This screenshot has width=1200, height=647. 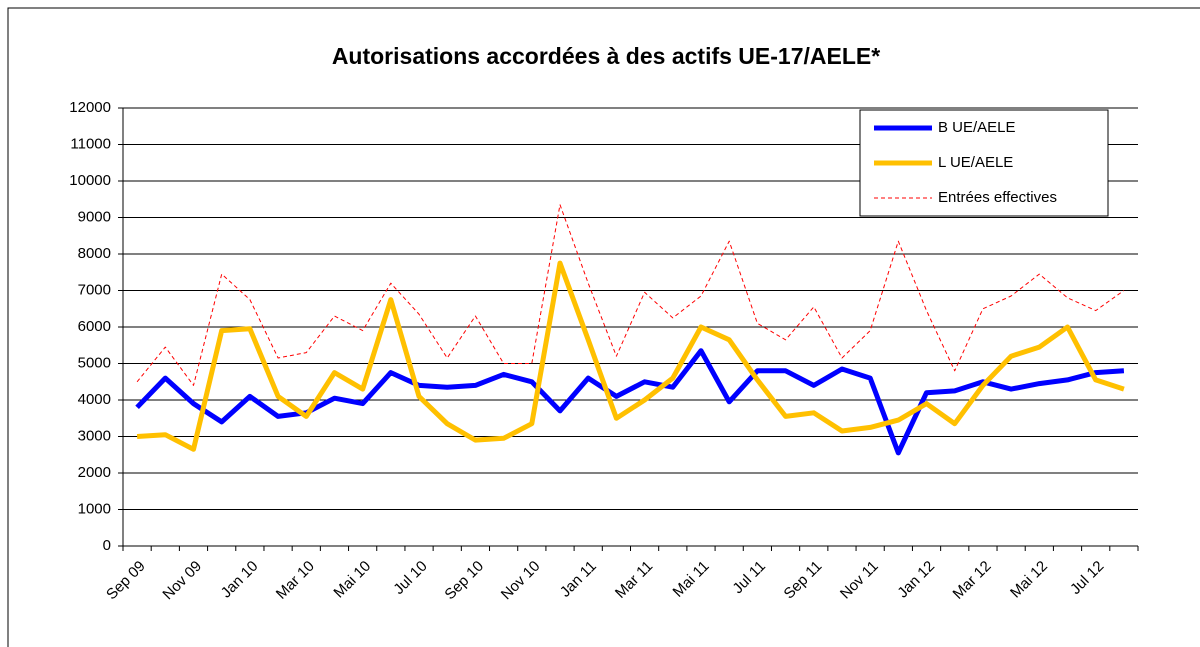 What do you see at coordinates (94, 472) in the screenshot?
I see `y-tick-label: 2000` at bounding box center [94, 472].